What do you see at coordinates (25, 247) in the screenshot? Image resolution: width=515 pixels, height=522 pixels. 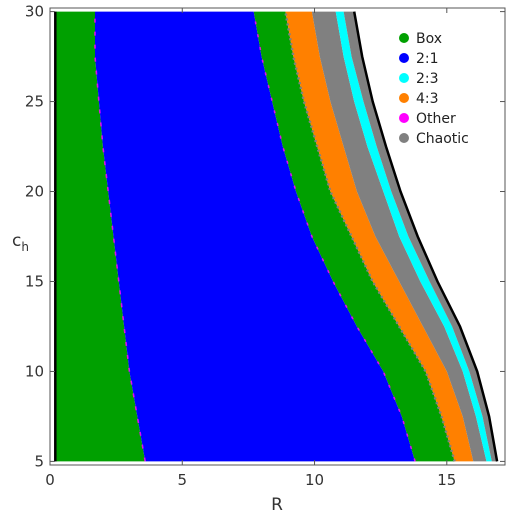 I see `y-axis-title-subscript: h` at bounding box center [25, 247].